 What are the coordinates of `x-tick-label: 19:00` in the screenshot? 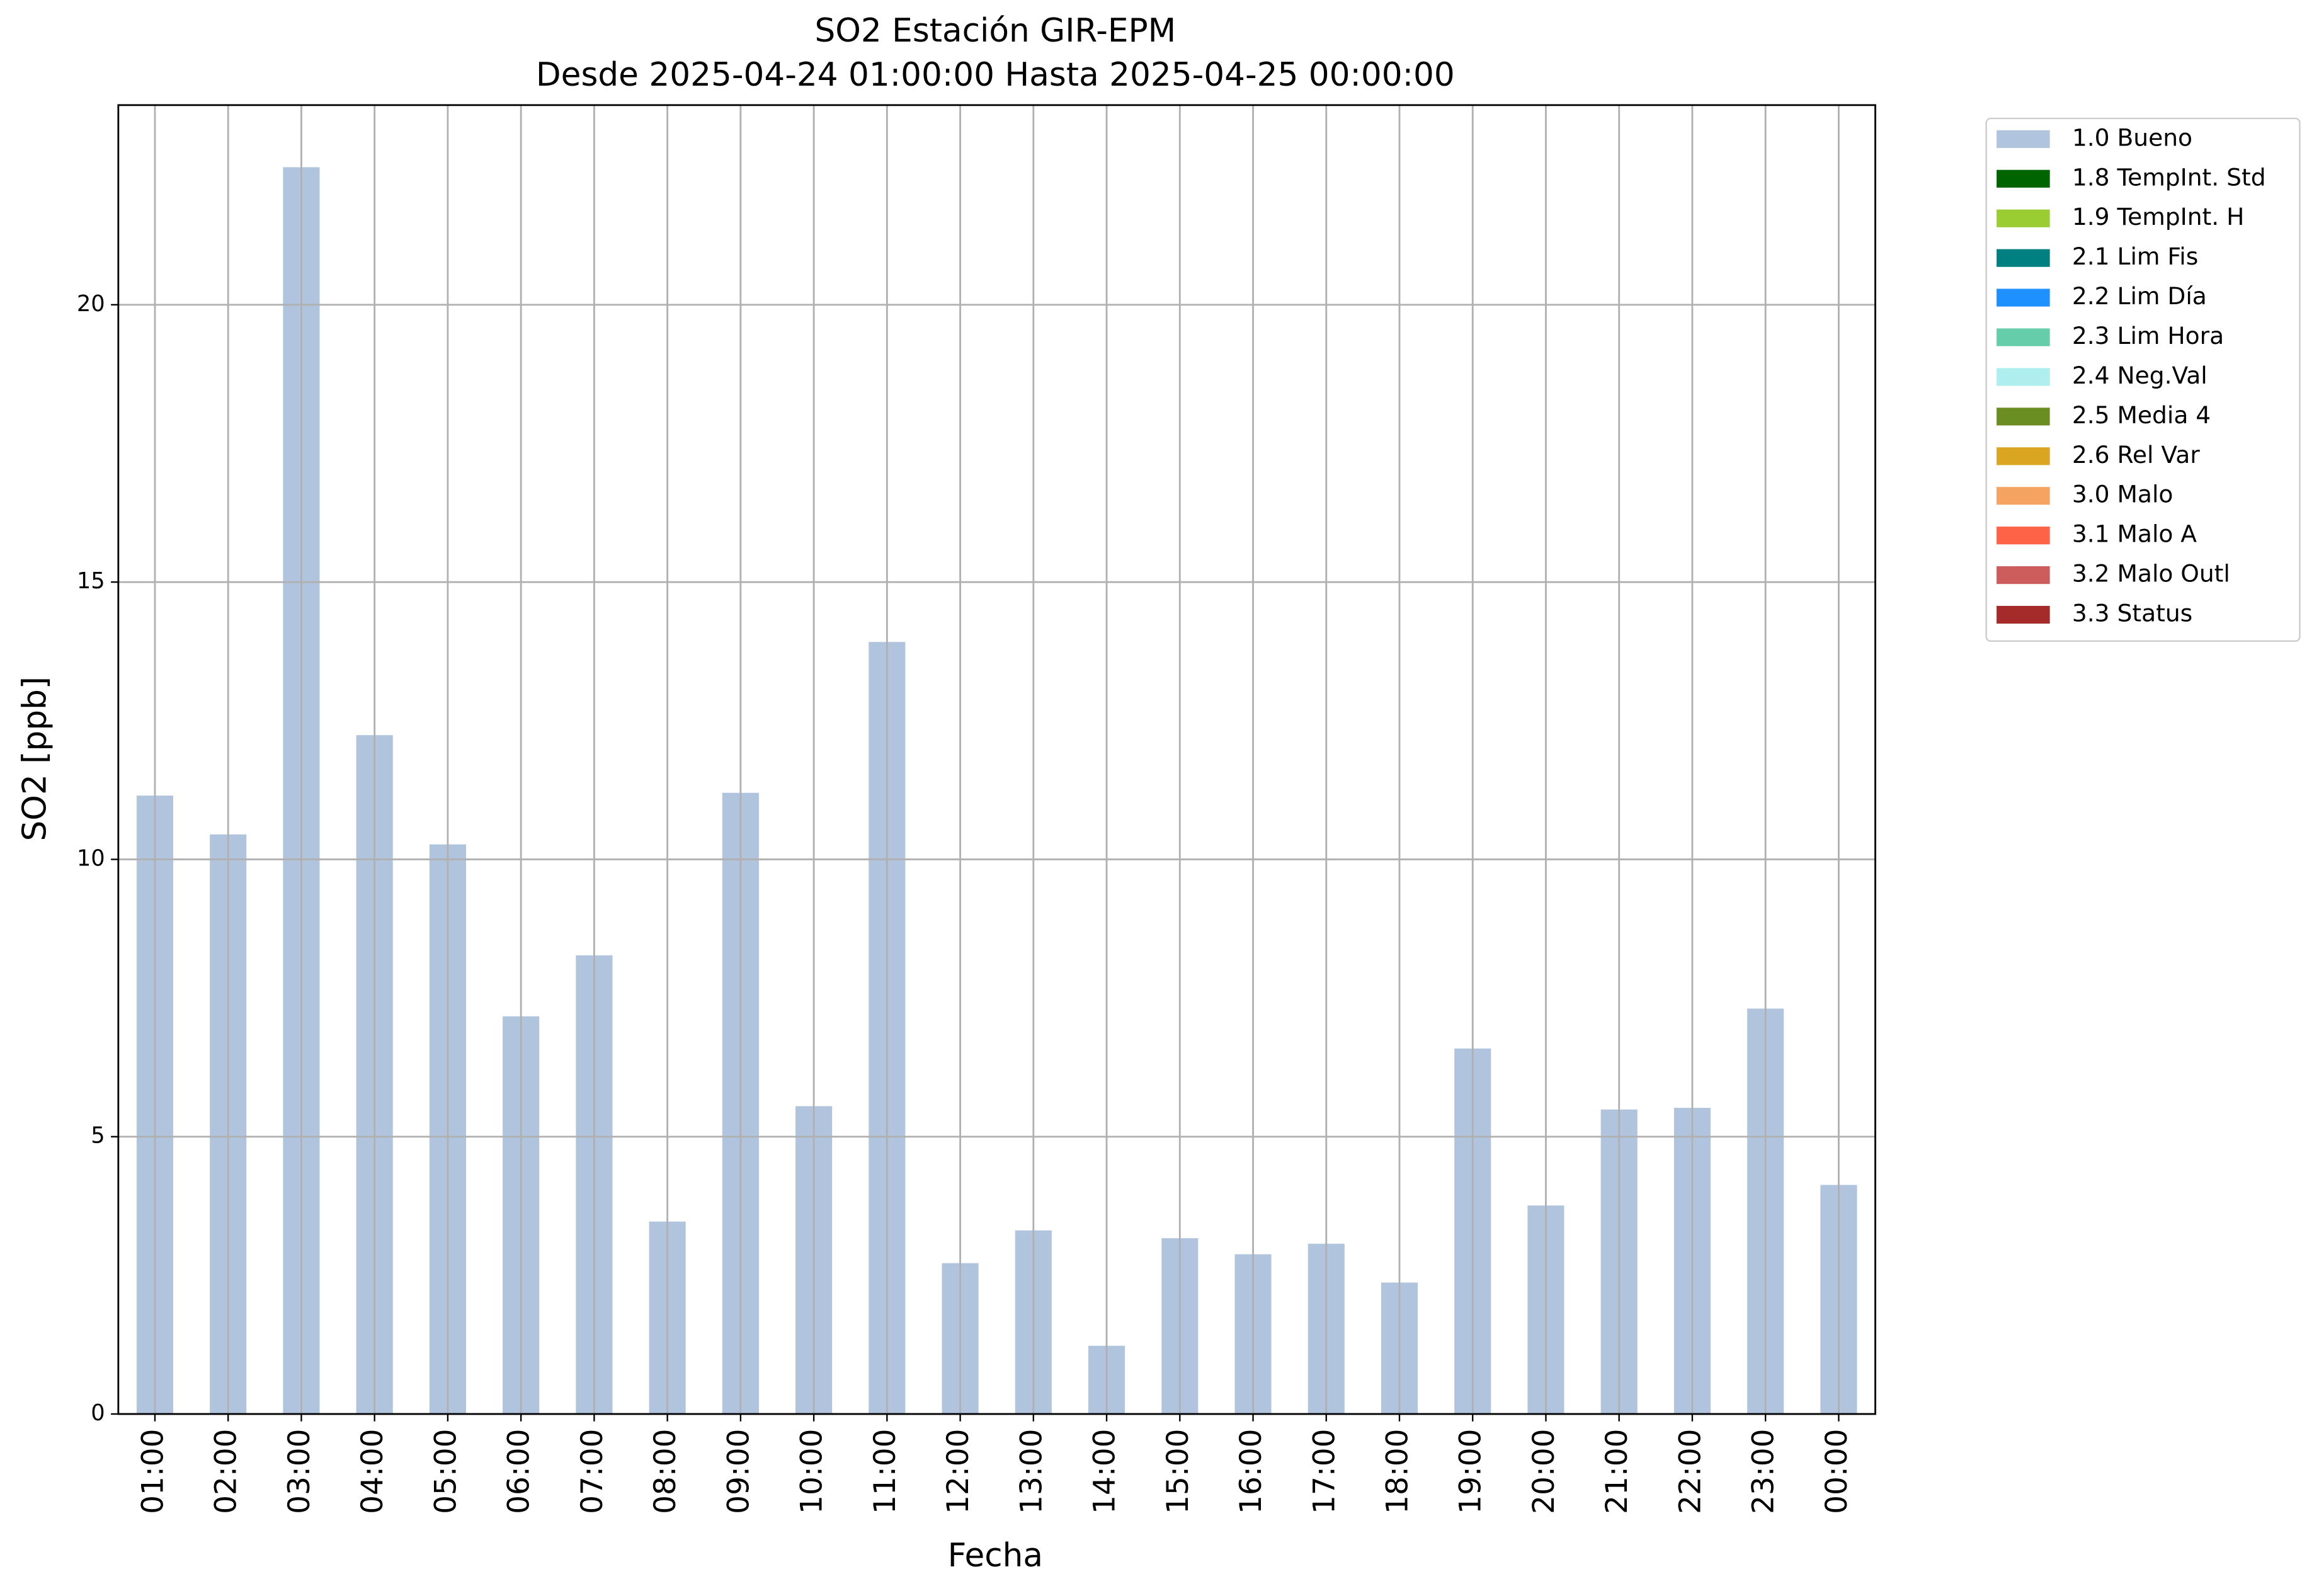 It's located at (1471, 1471).